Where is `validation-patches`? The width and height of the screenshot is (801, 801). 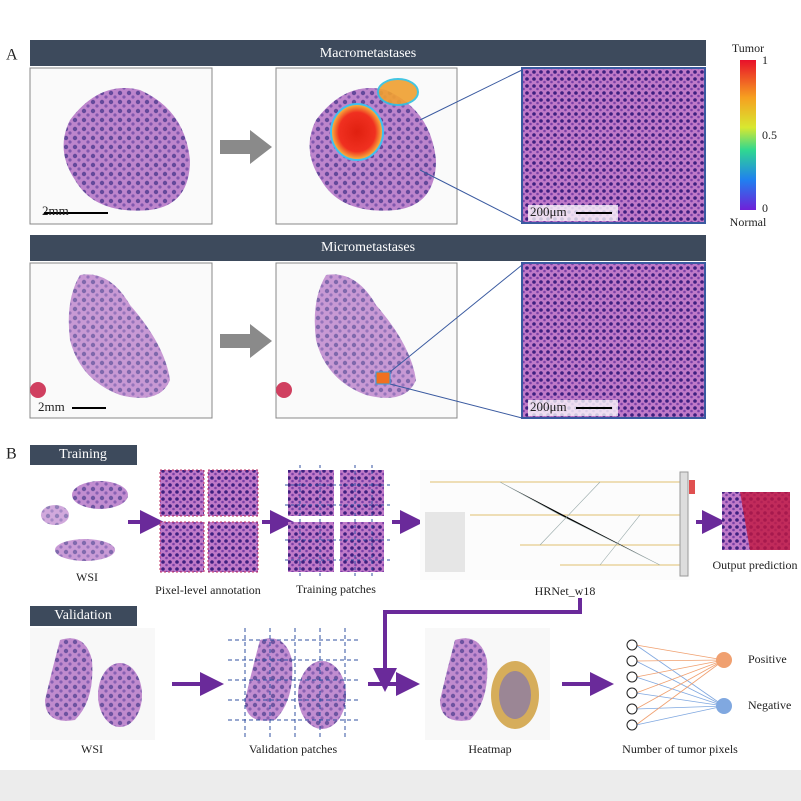
validation-patches is located at coordinates (294, 684).